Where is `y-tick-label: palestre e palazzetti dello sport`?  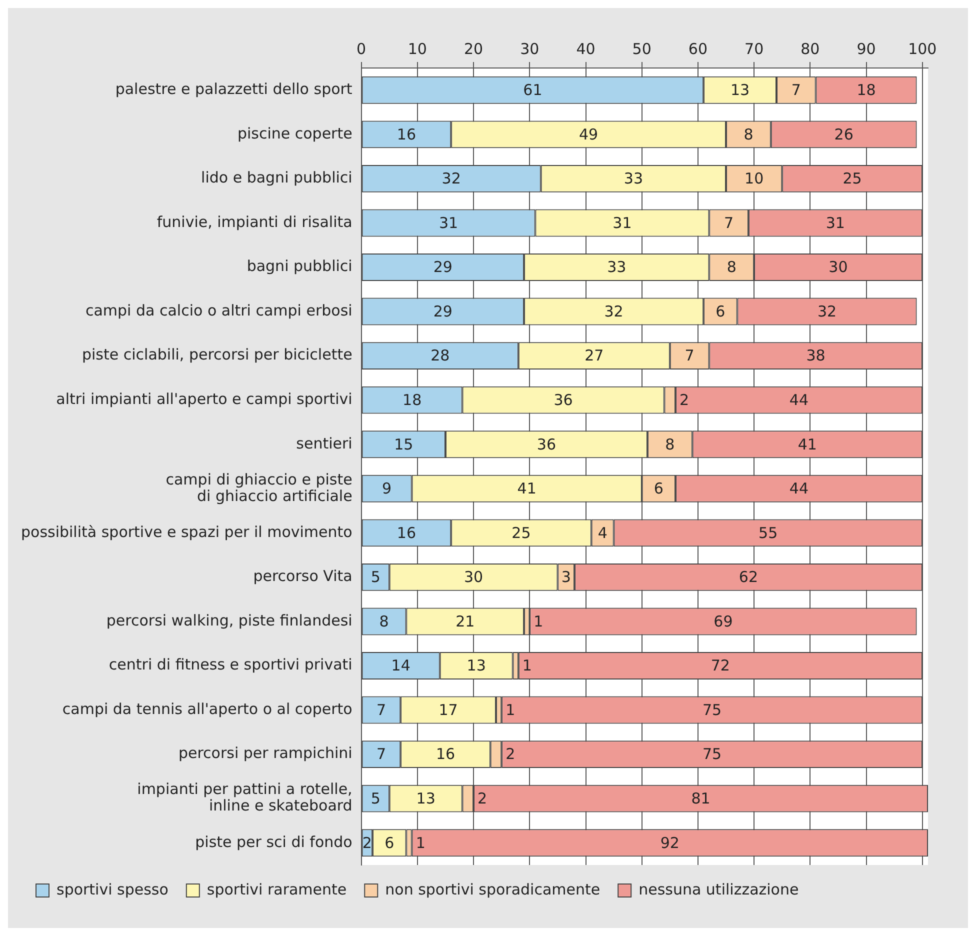
y-tick-label: palestre e palazzetti dello sport is located at coordinates (233, 89).